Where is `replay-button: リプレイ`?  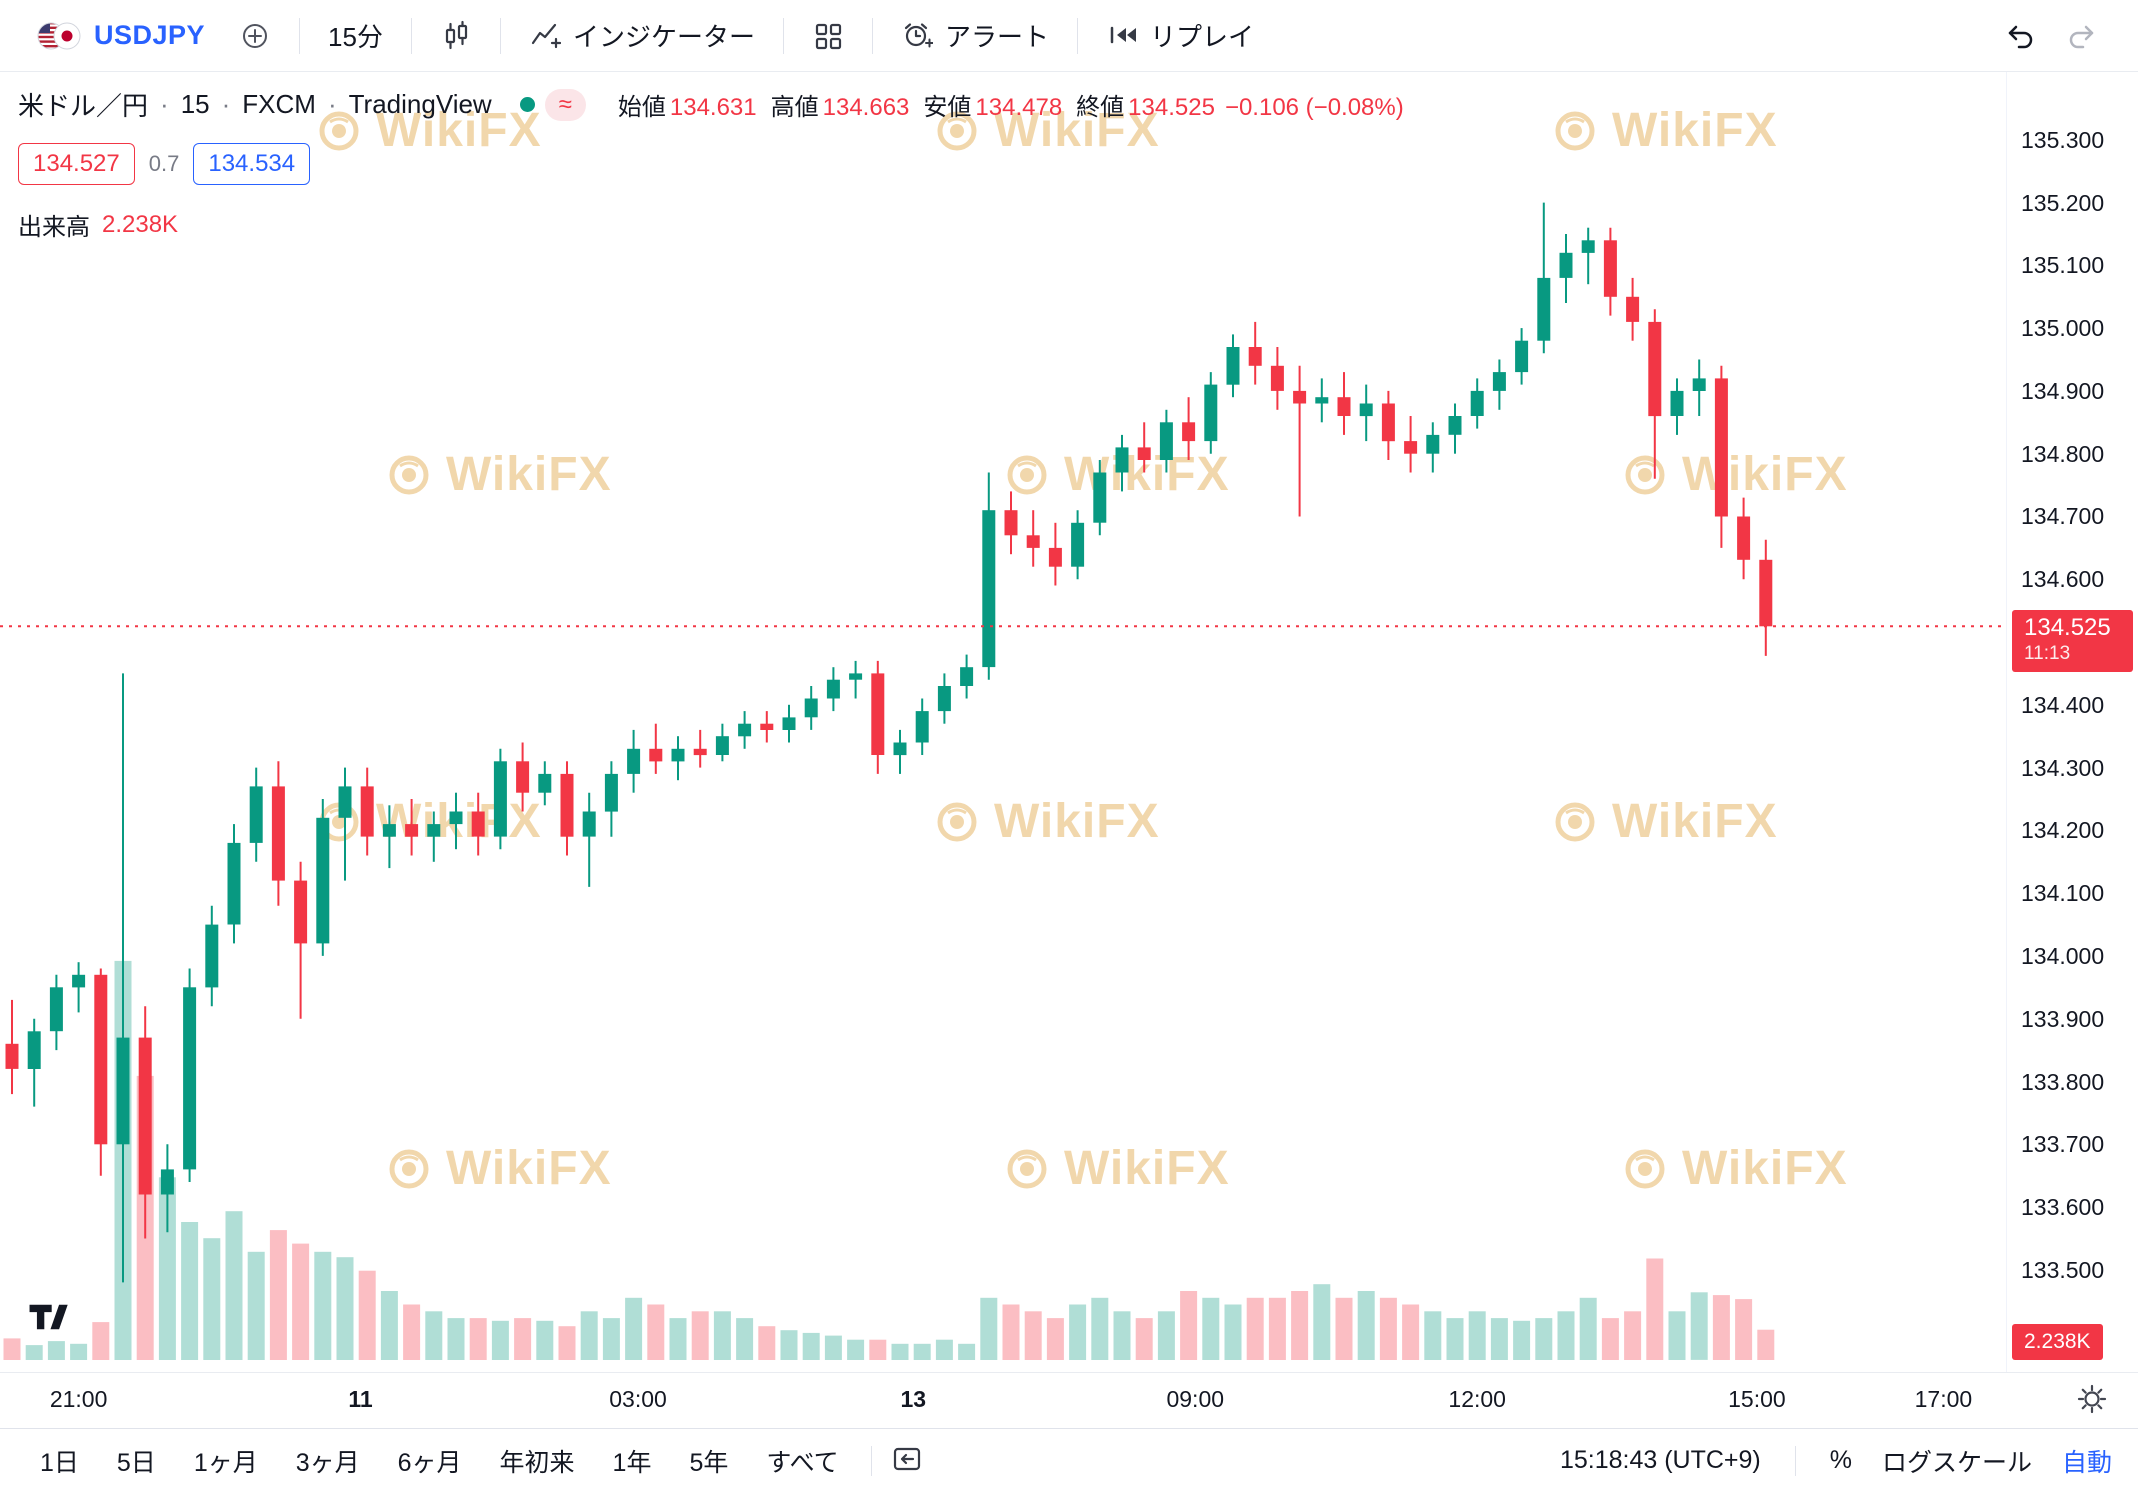
replay-button: リプレイ is located at coordinates (1180, 35).